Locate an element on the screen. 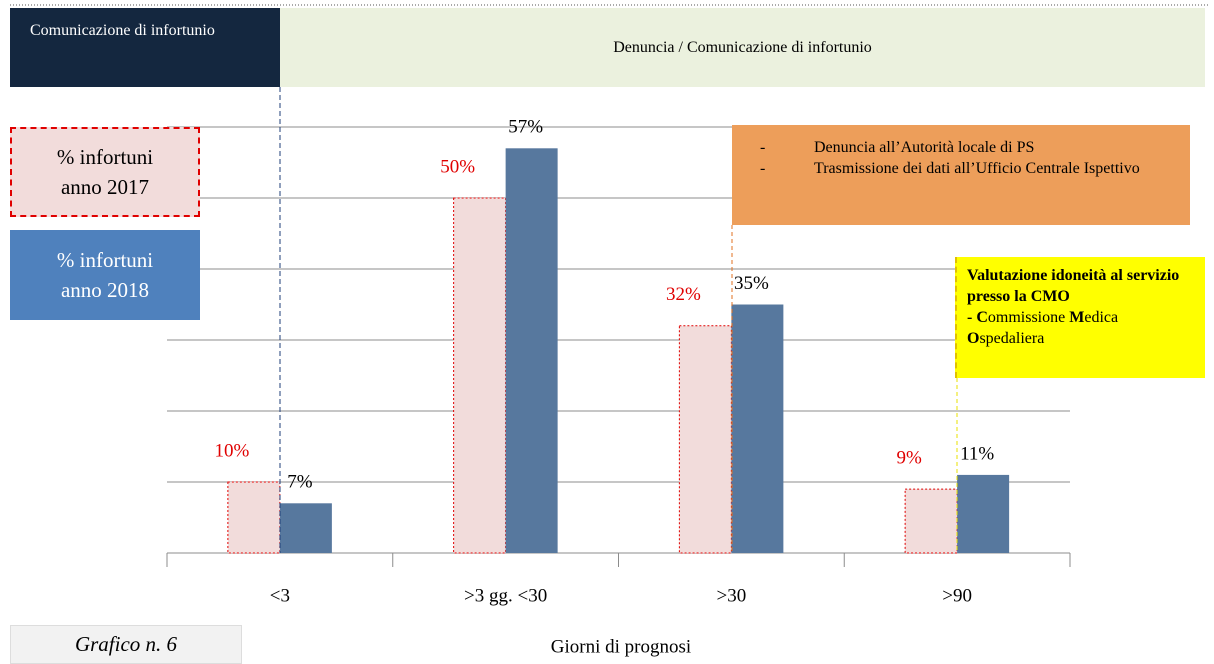 Image resolution: width=1214 pixels, height=664 pixels. yellow-part: O is located at coordinates (973, 338).